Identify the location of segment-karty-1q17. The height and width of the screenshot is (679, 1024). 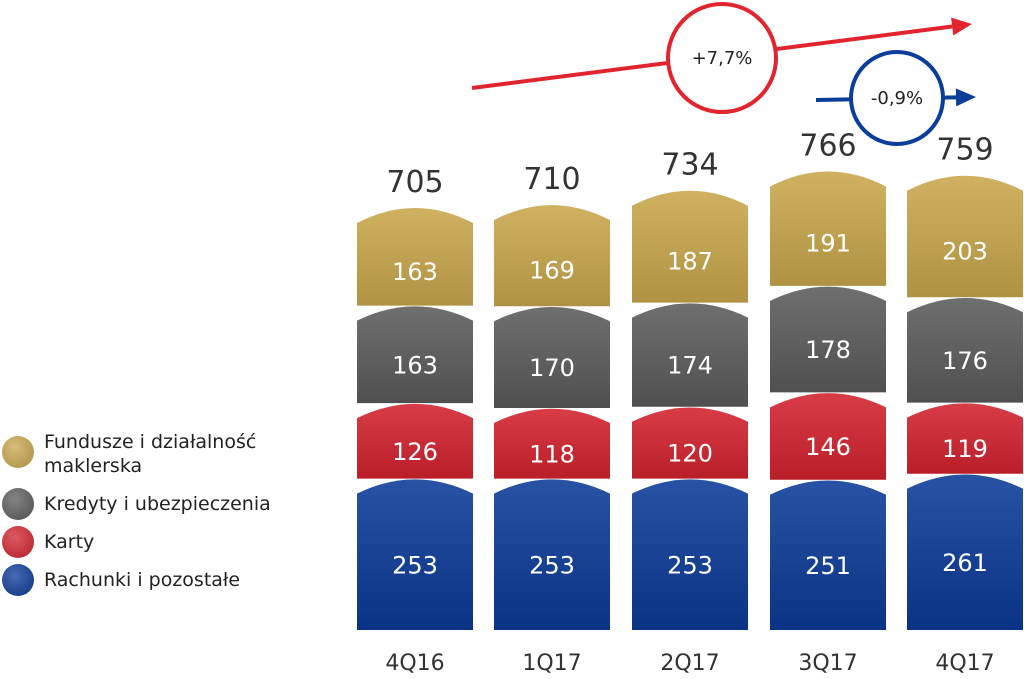
(552, 443).